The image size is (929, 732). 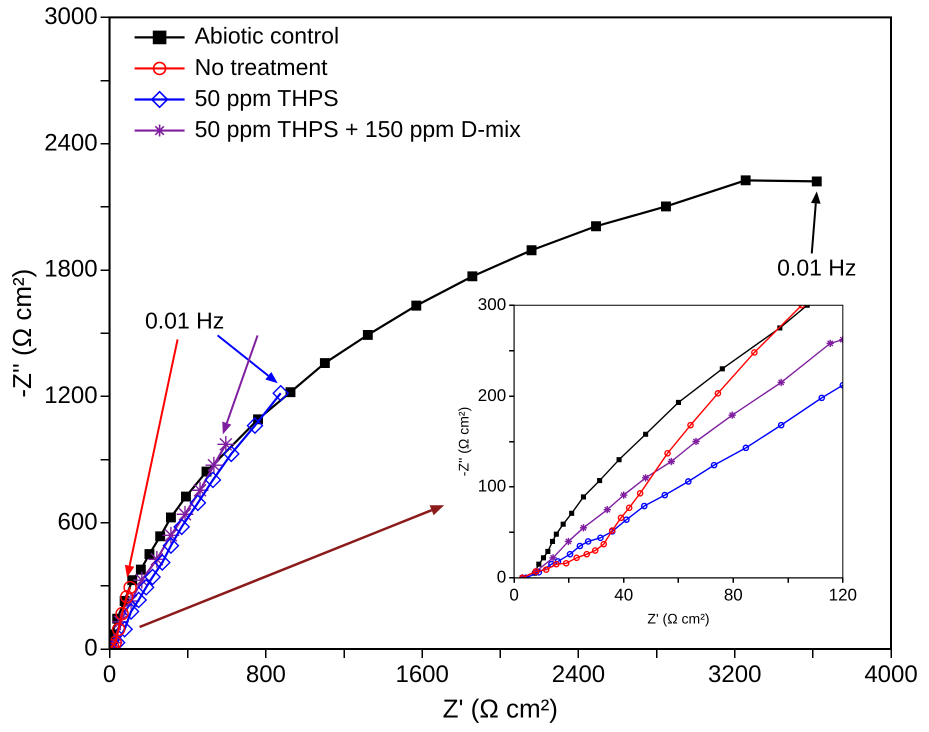 I want to click on x-tick-label: 120, so click(x=843, y=595).